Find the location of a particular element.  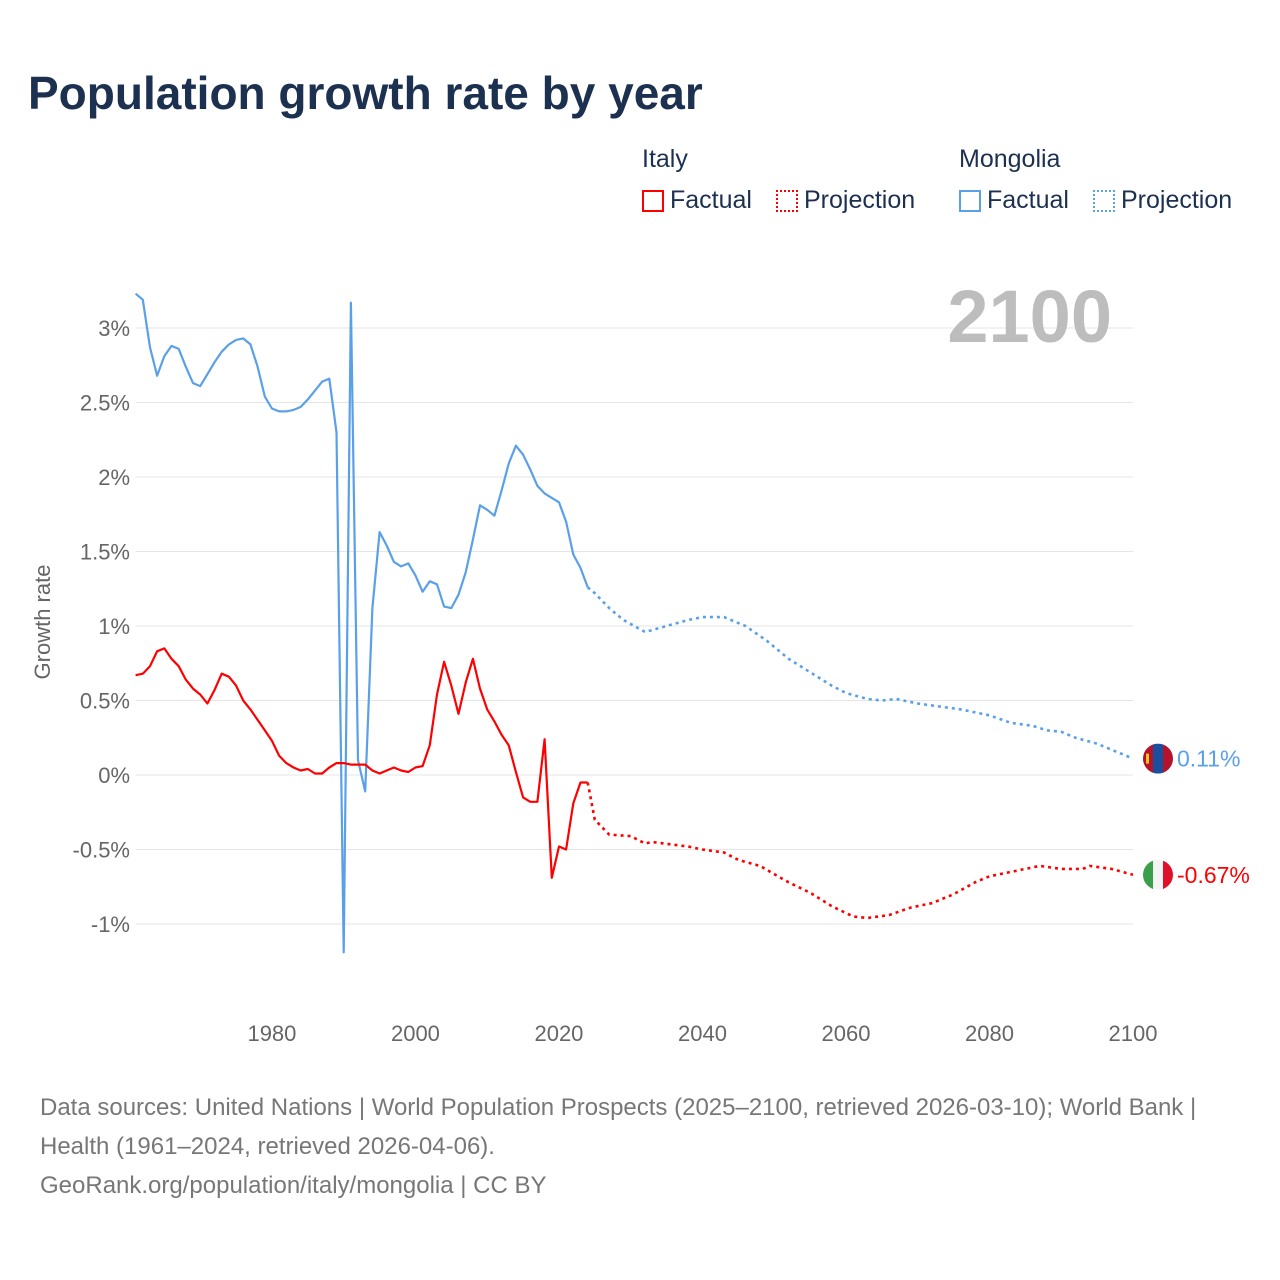

y-tick-label: 0.5% is located at coordinates (105, 701).